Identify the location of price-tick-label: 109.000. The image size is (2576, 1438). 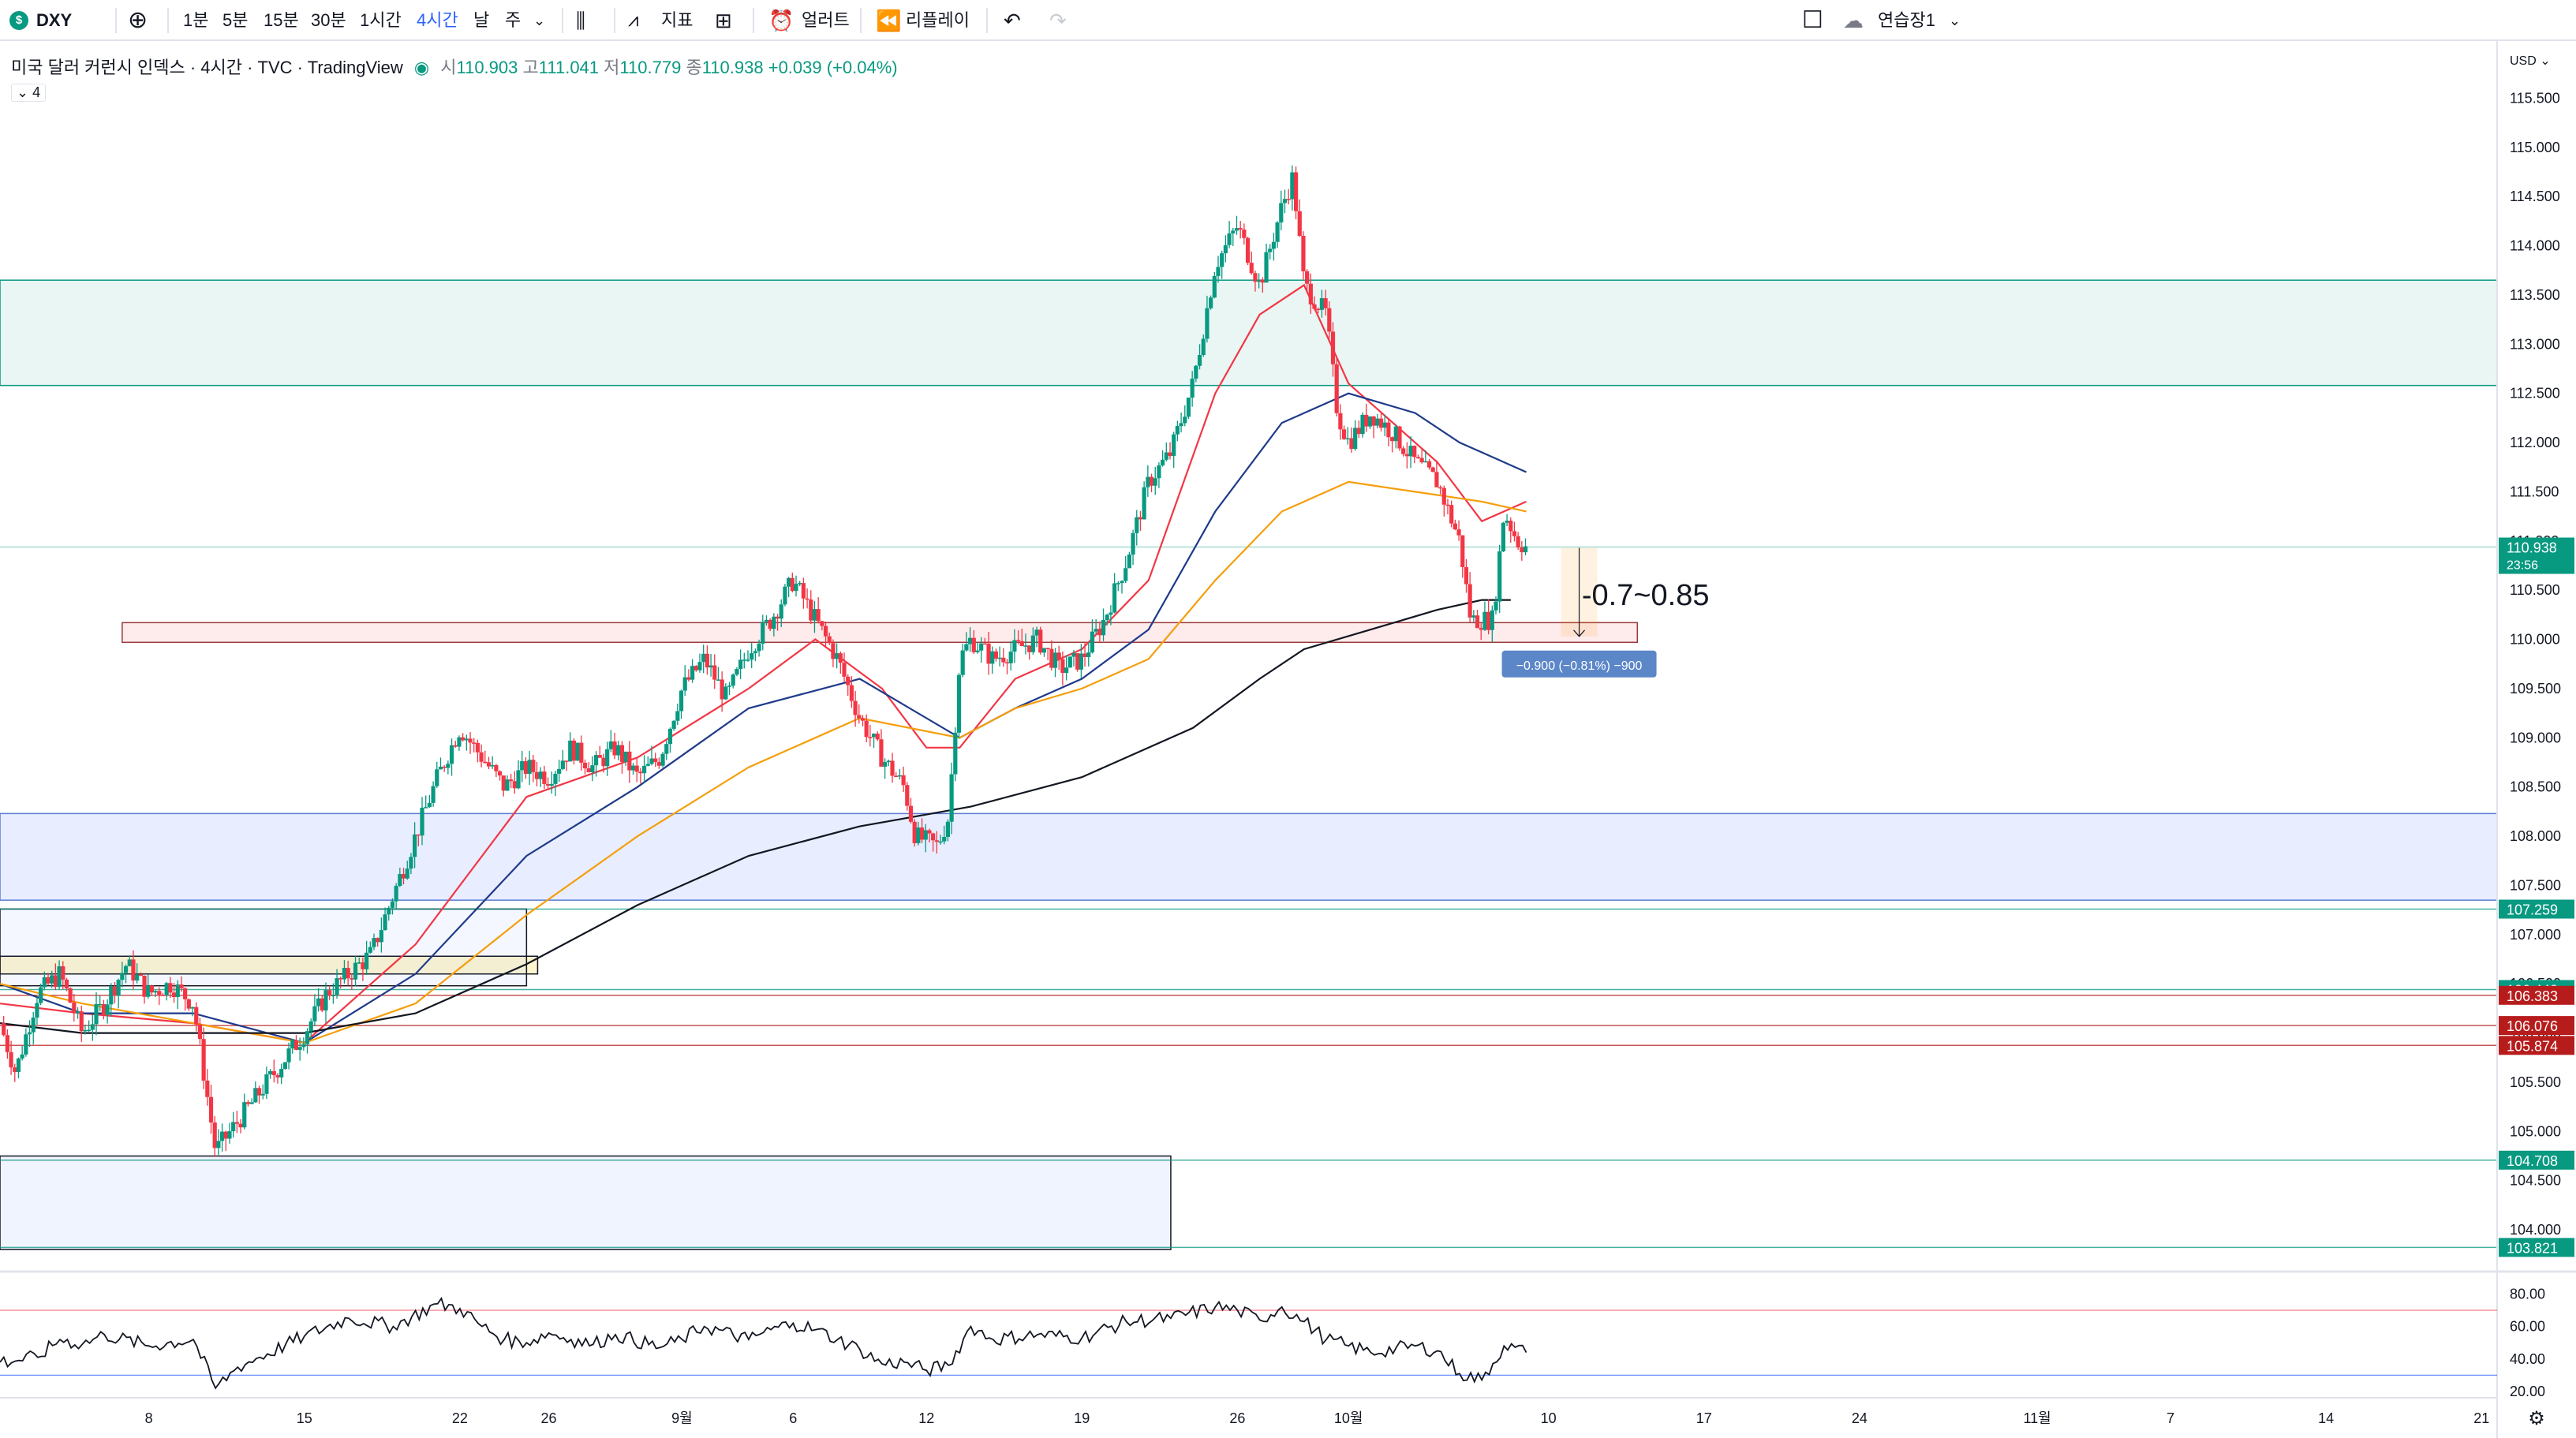
(2535, 737).